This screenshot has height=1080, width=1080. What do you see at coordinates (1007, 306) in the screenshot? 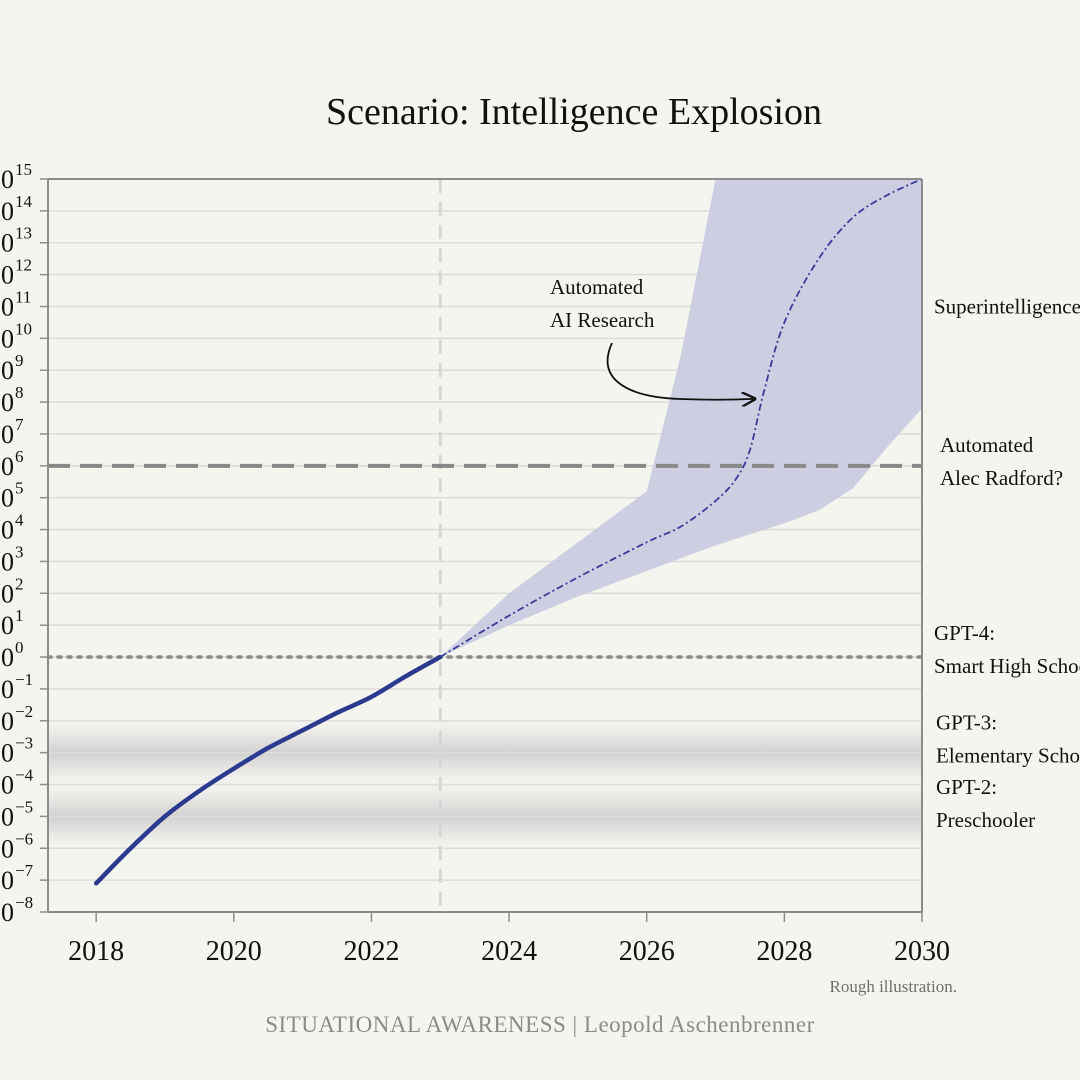
I see `superintelligence-label: Superintelligence` at bounding box center [1007, 306].